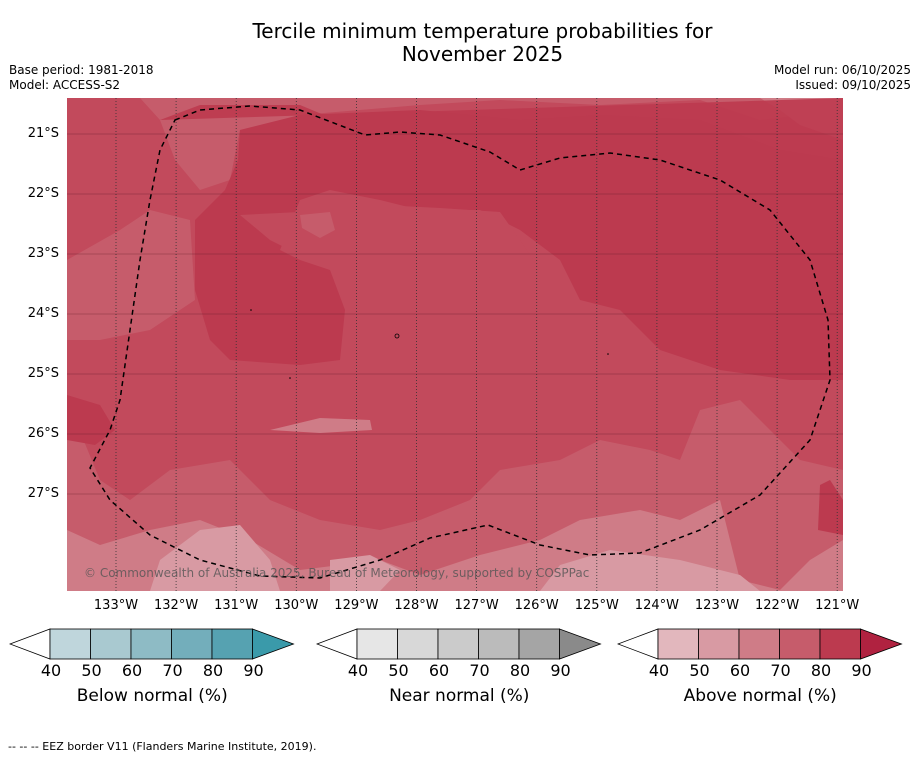 This screenshot has height=758, width=919. Describe the element at coordinates (837, 605) in the screenshot. I see `longitude-label: 121°W` at that location.